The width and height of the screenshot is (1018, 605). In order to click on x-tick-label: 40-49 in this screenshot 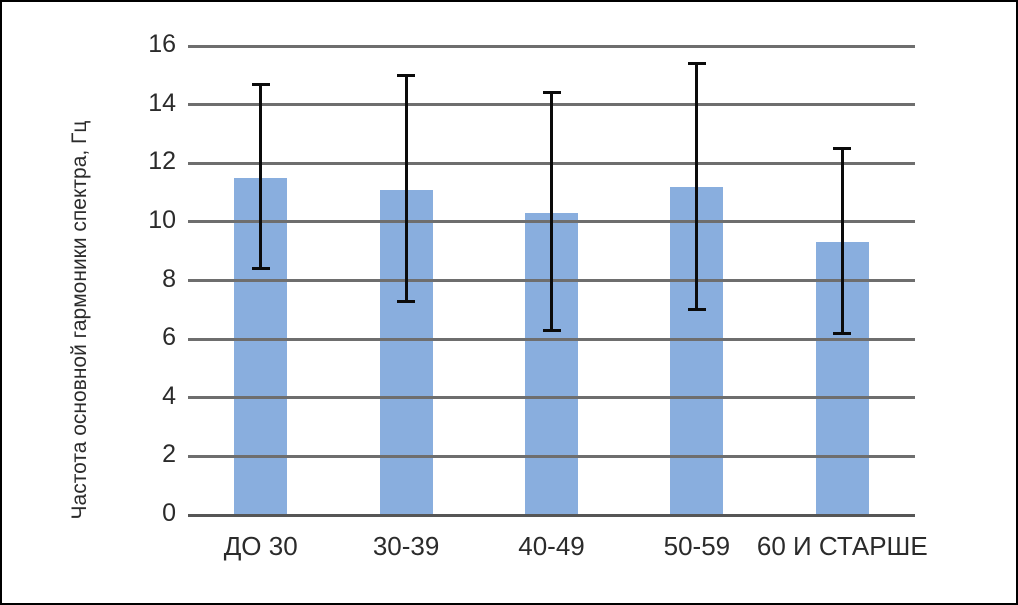, I will do `click(551, 546)`.